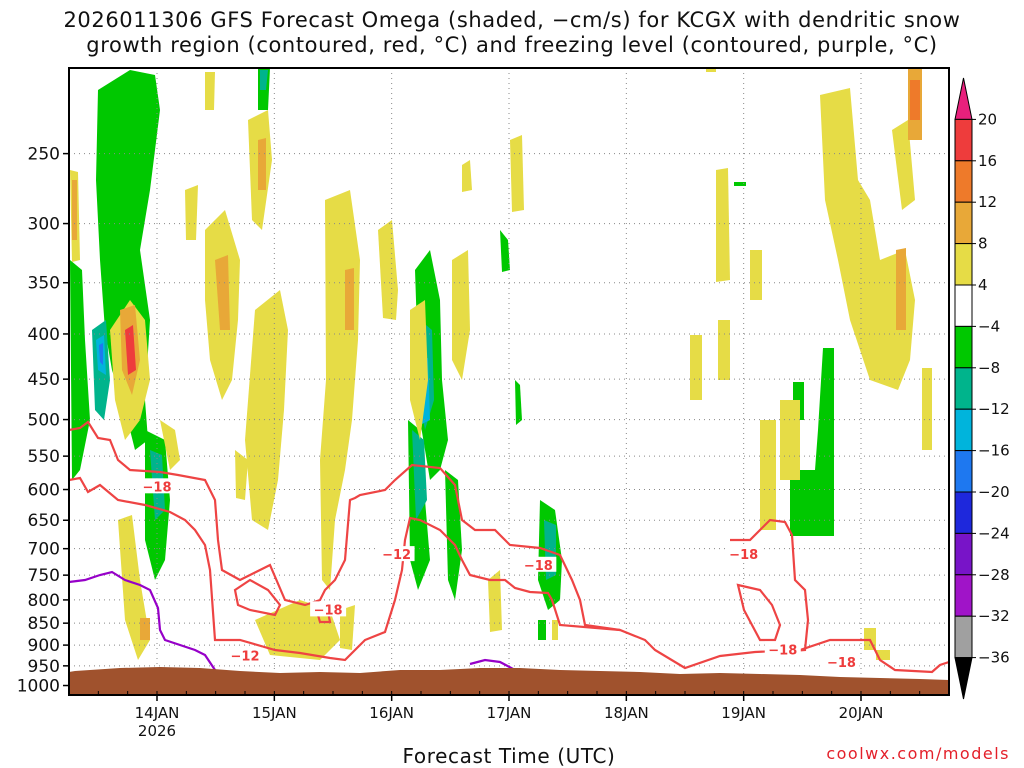  Describe the element at coordinates (44, 601) in the screenshot. I see `y-tick-label: 800` at that location.